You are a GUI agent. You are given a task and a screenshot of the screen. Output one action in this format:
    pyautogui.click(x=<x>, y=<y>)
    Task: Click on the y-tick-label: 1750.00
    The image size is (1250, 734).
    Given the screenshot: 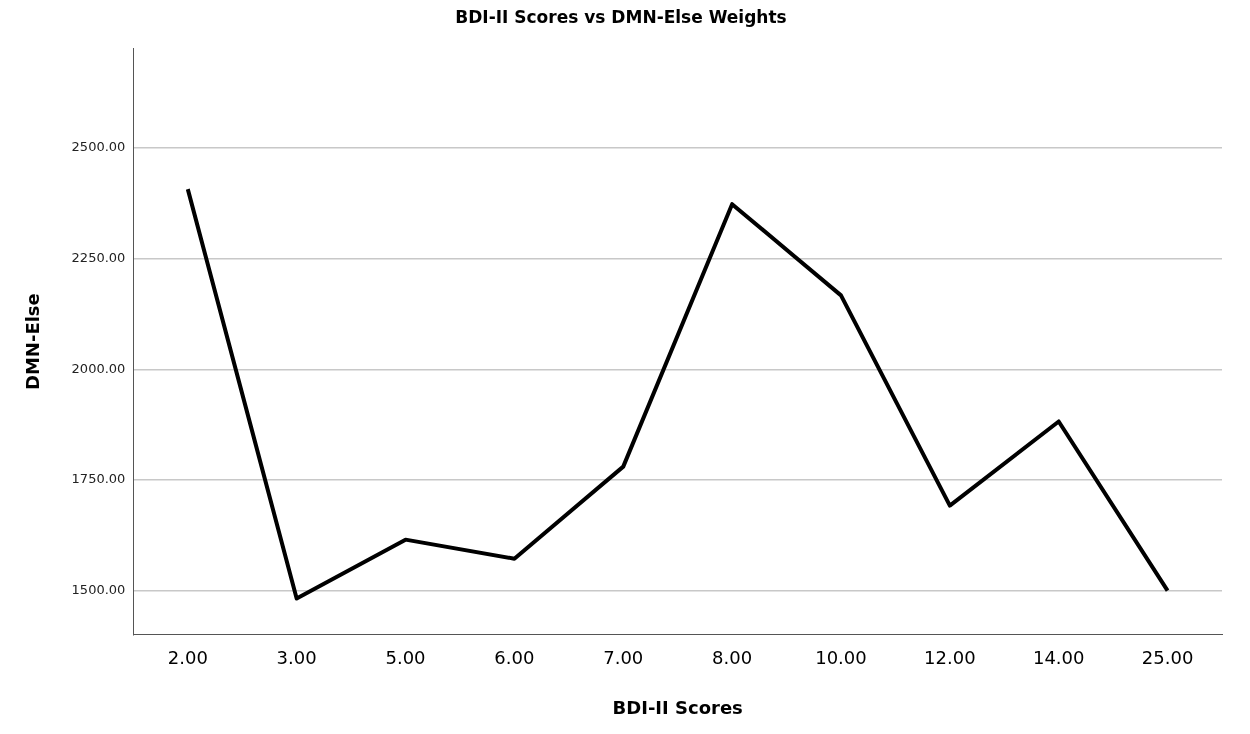 What is the action you would take?
    pyautogui.click(x=98, y=479)
    